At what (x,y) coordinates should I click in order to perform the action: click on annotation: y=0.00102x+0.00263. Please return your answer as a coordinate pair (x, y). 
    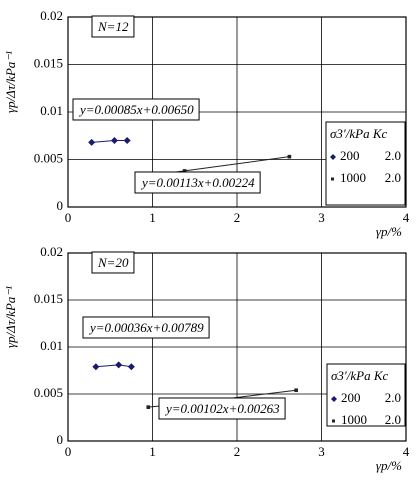
    Looking at the image, I should click on (222, 408).